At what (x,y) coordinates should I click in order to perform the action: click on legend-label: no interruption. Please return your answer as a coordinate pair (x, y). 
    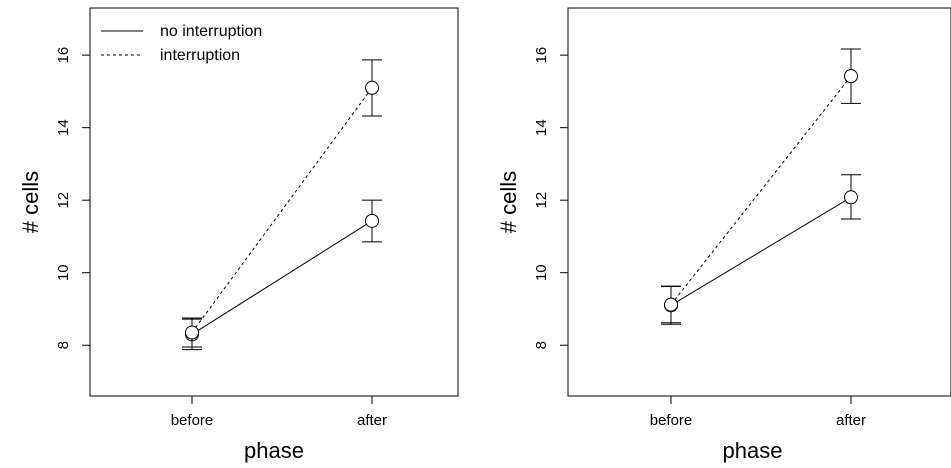
    Looking at the image, I should click on (211, 31).